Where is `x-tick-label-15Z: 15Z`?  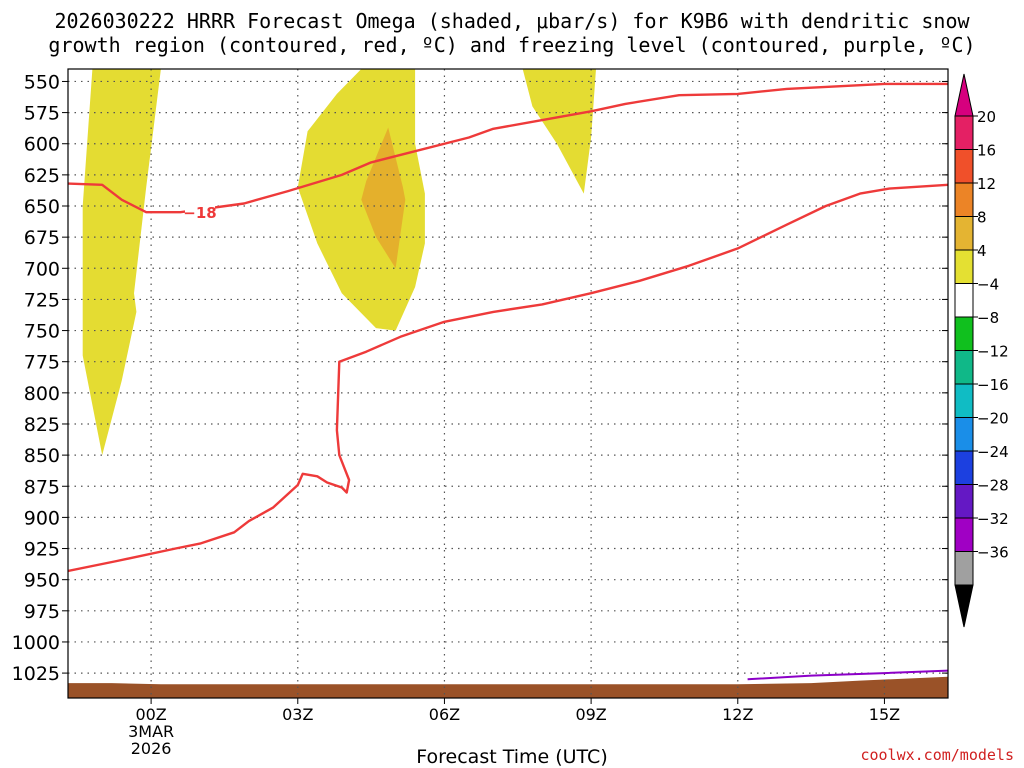 x-tick-label-15Z: 15Z is located at coordinates (884, 714).